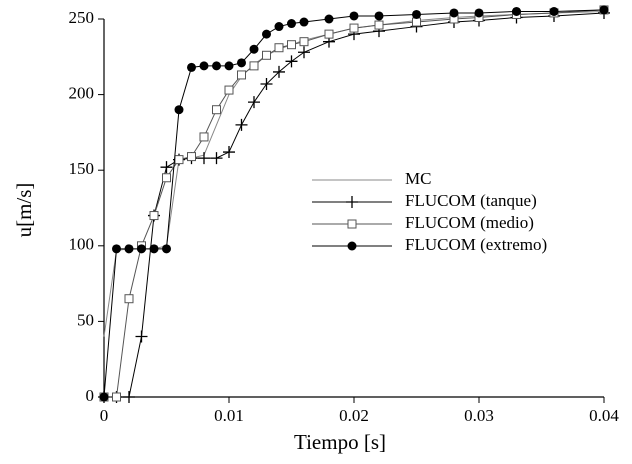  I want to click on x-tick-label: 0.03, so click(479, 415).